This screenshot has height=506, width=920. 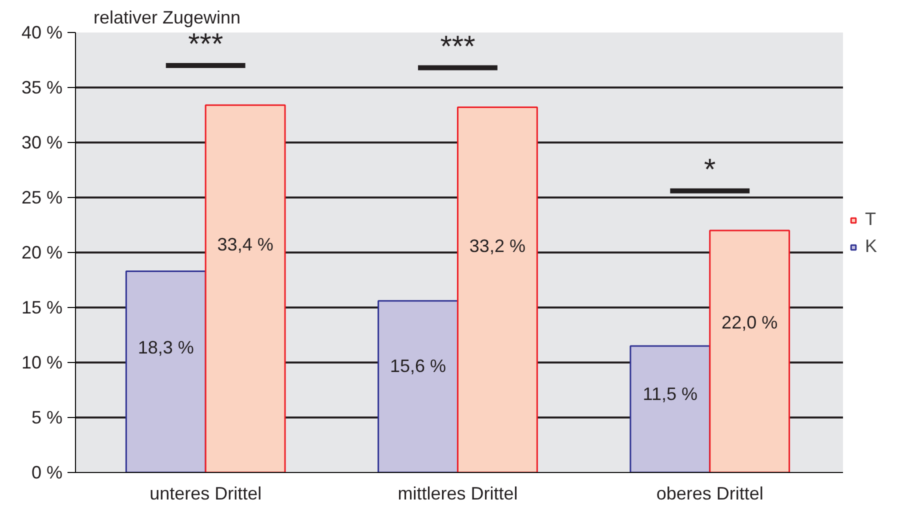 I want to click on y-tick-label: 40 %, so click(x=42, y=32).